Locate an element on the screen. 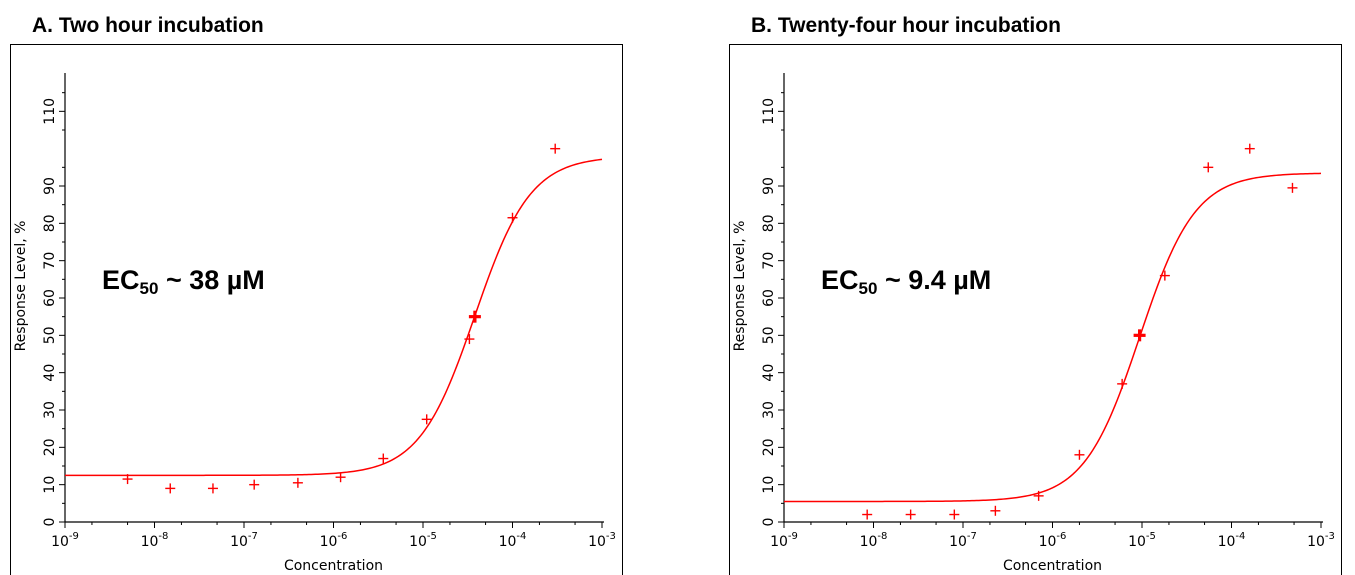  ec50-annotation: EC50 ~ 38 µM is located at coordinates (183, 281).